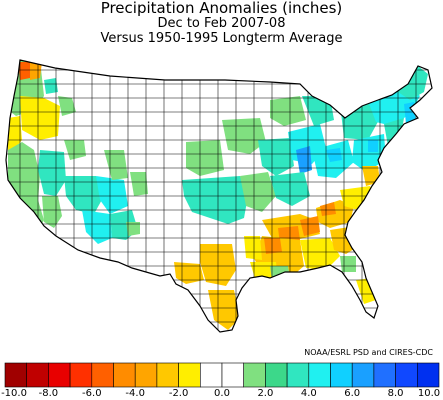  What do you see at coordinates (92, 393) in the screenshot?
I see `legend-tick-label: -6.0` at bounding box center [92, 393].